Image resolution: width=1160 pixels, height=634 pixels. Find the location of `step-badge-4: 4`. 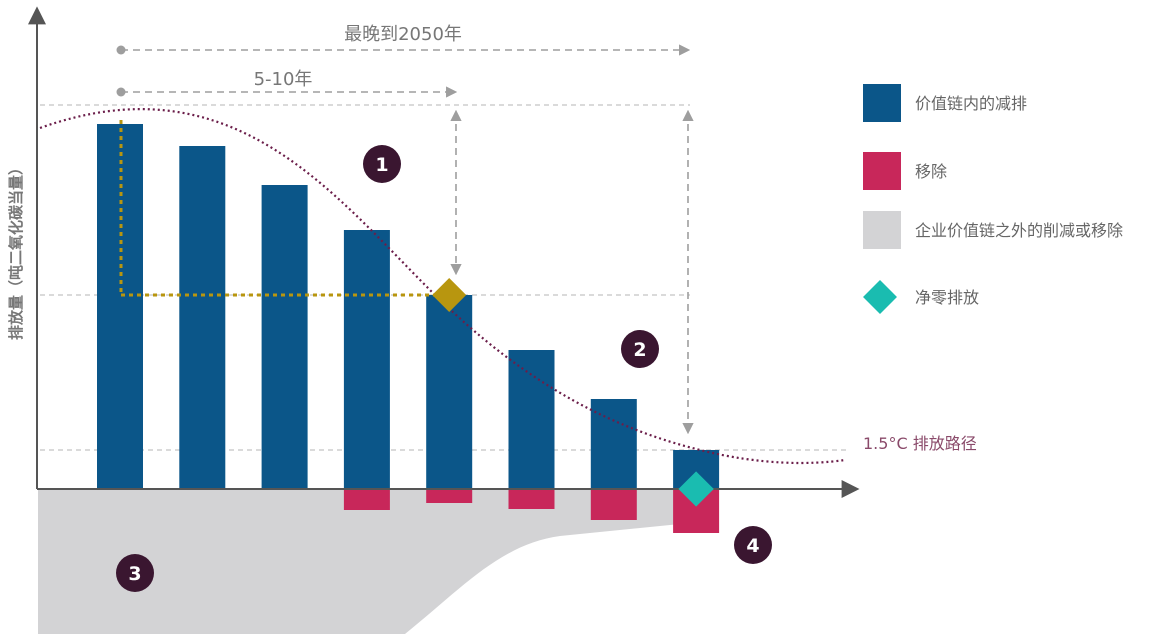

step-badge-4: 4 is located at coordinates (753, 545).